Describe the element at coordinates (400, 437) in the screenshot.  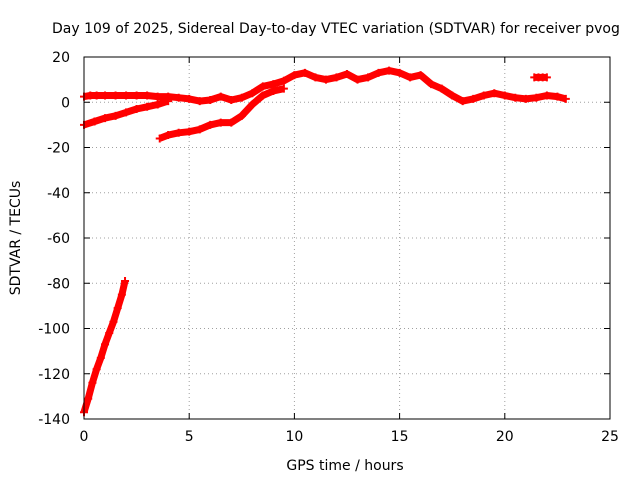
I see `x-tick-label: 15` at that location.